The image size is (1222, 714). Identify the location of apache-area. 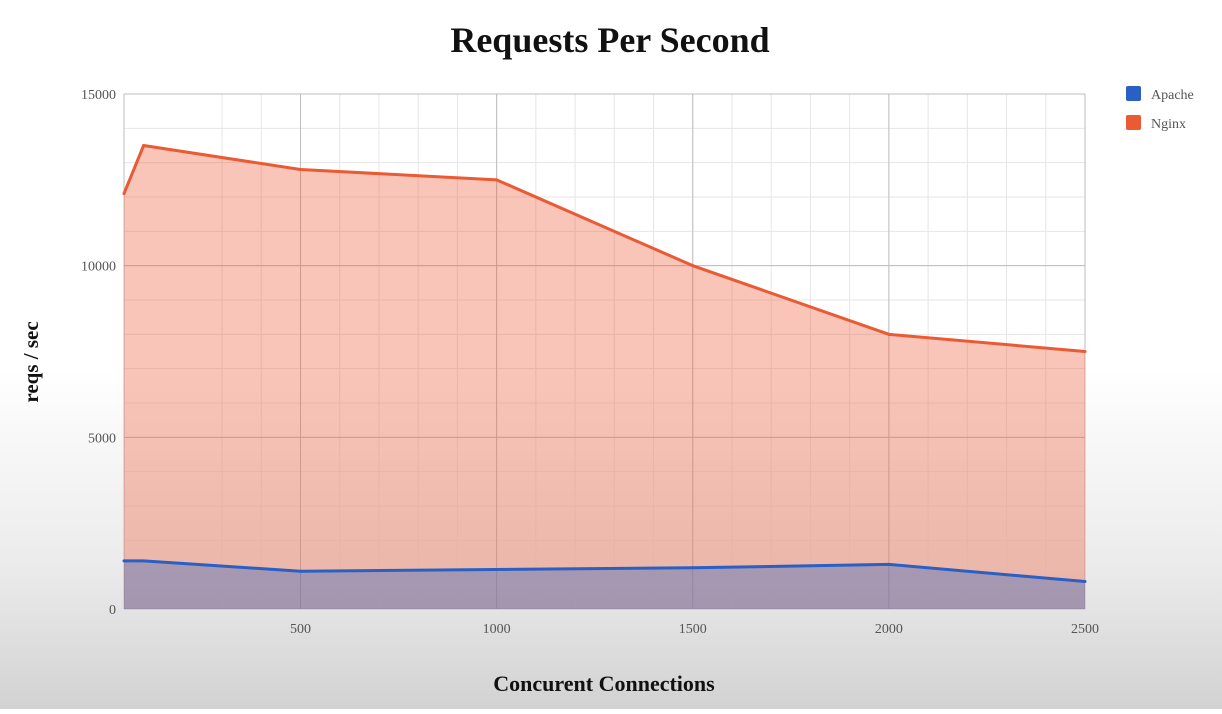
(604, 584).